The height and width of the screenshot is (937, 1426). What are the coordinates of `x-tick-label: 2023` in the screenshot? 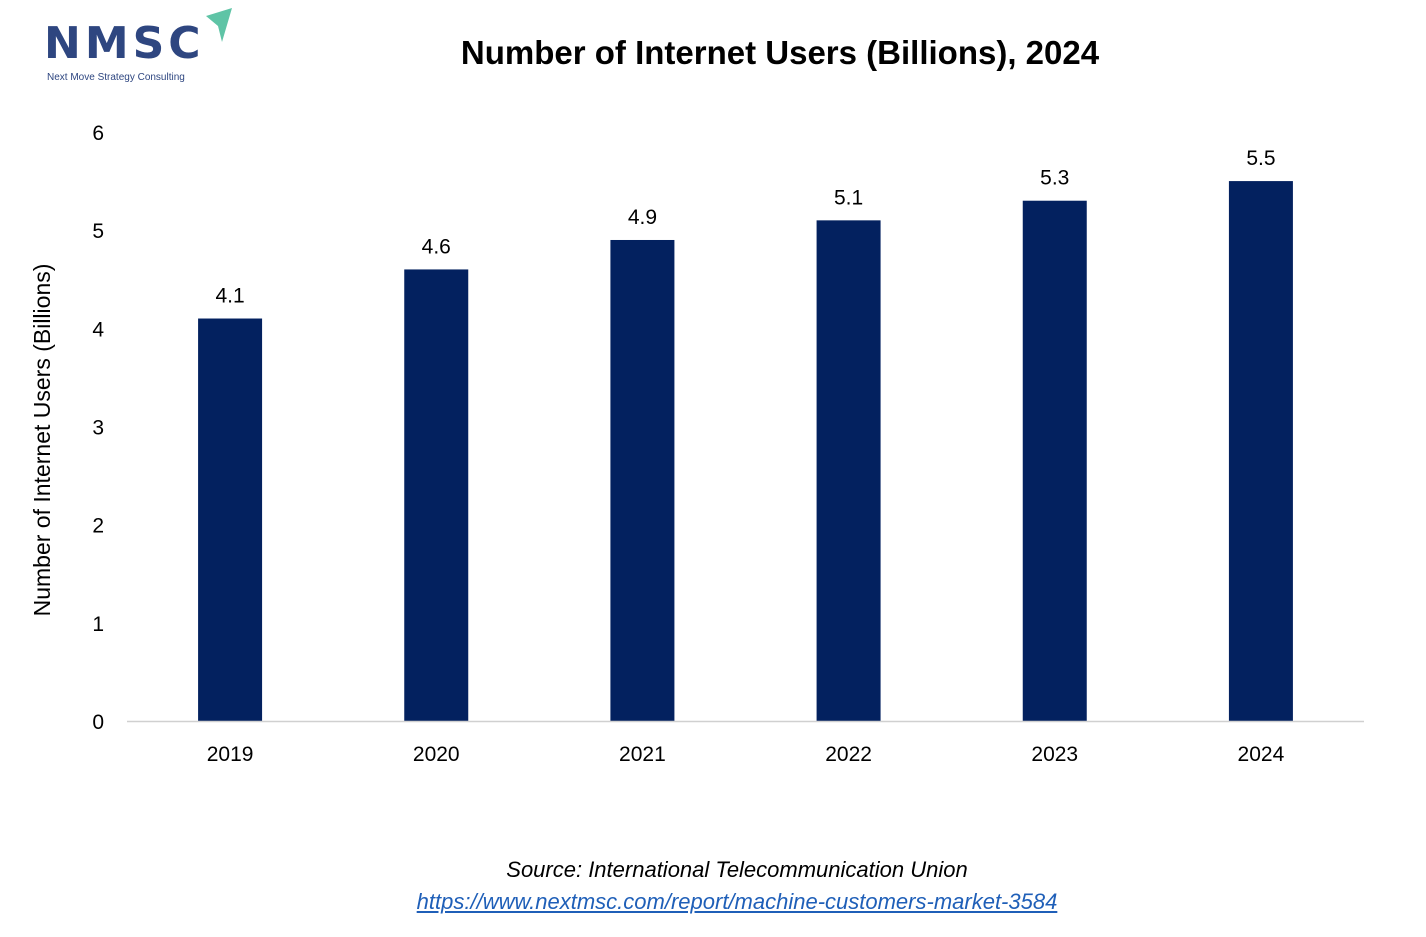 It's located at (1054, 754).